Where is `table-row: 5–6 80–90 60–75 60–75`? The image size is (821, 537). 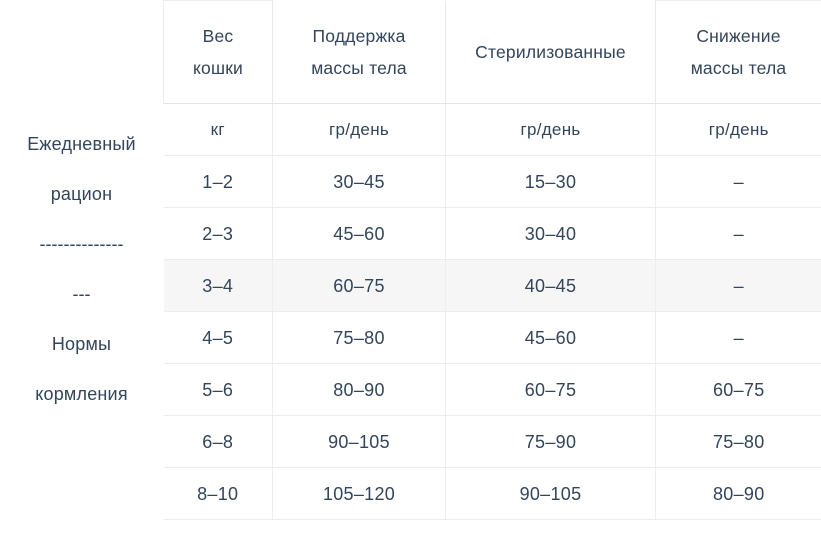
table-row: 5–6 80–90 60–75 60–75 is located at coordinates (492, 389).